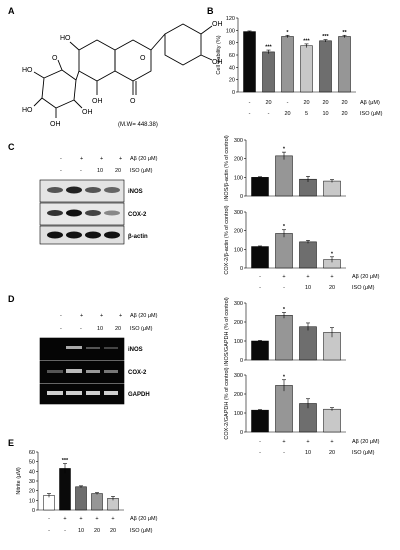 This screenshot has width=400, height=550. What do you see at coordinates (238, 304) in the screenshot?
I see `y-tick-label-d-inos-3: 300` at bounding box center [238, 304].